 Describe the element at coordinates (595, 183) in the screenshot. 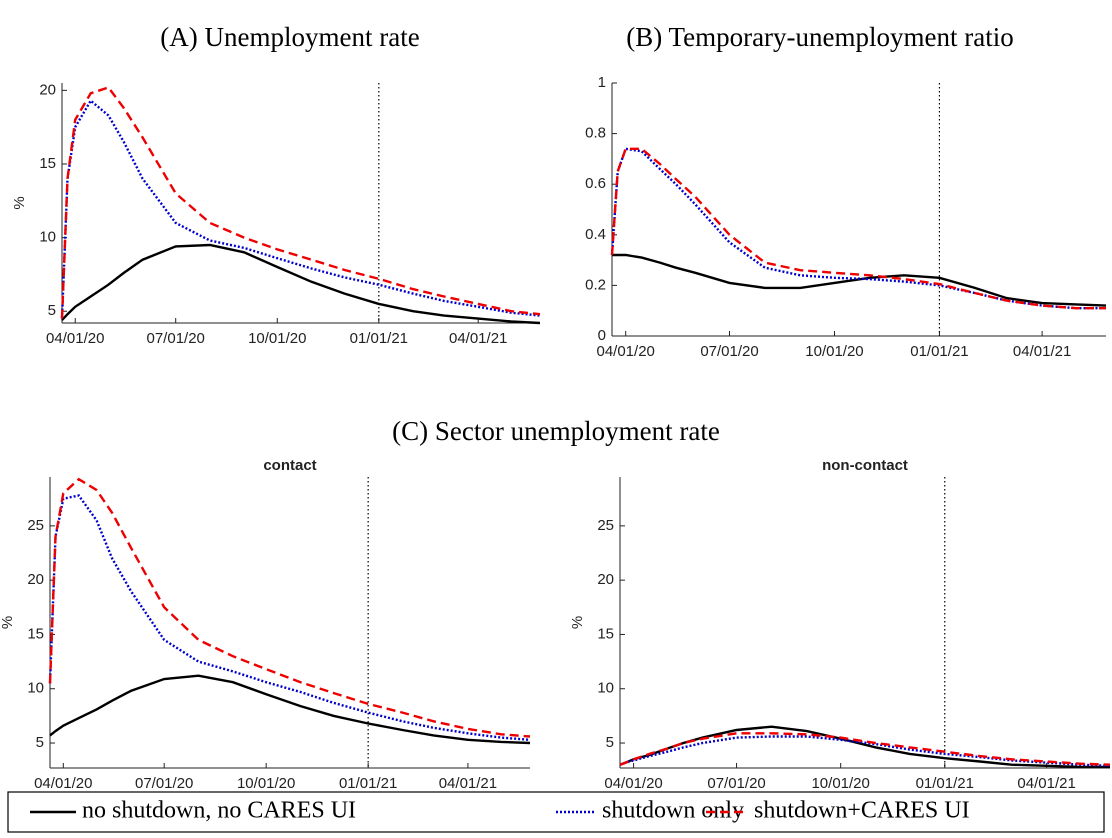

I see `y-tick-label: 0.6` at that location.